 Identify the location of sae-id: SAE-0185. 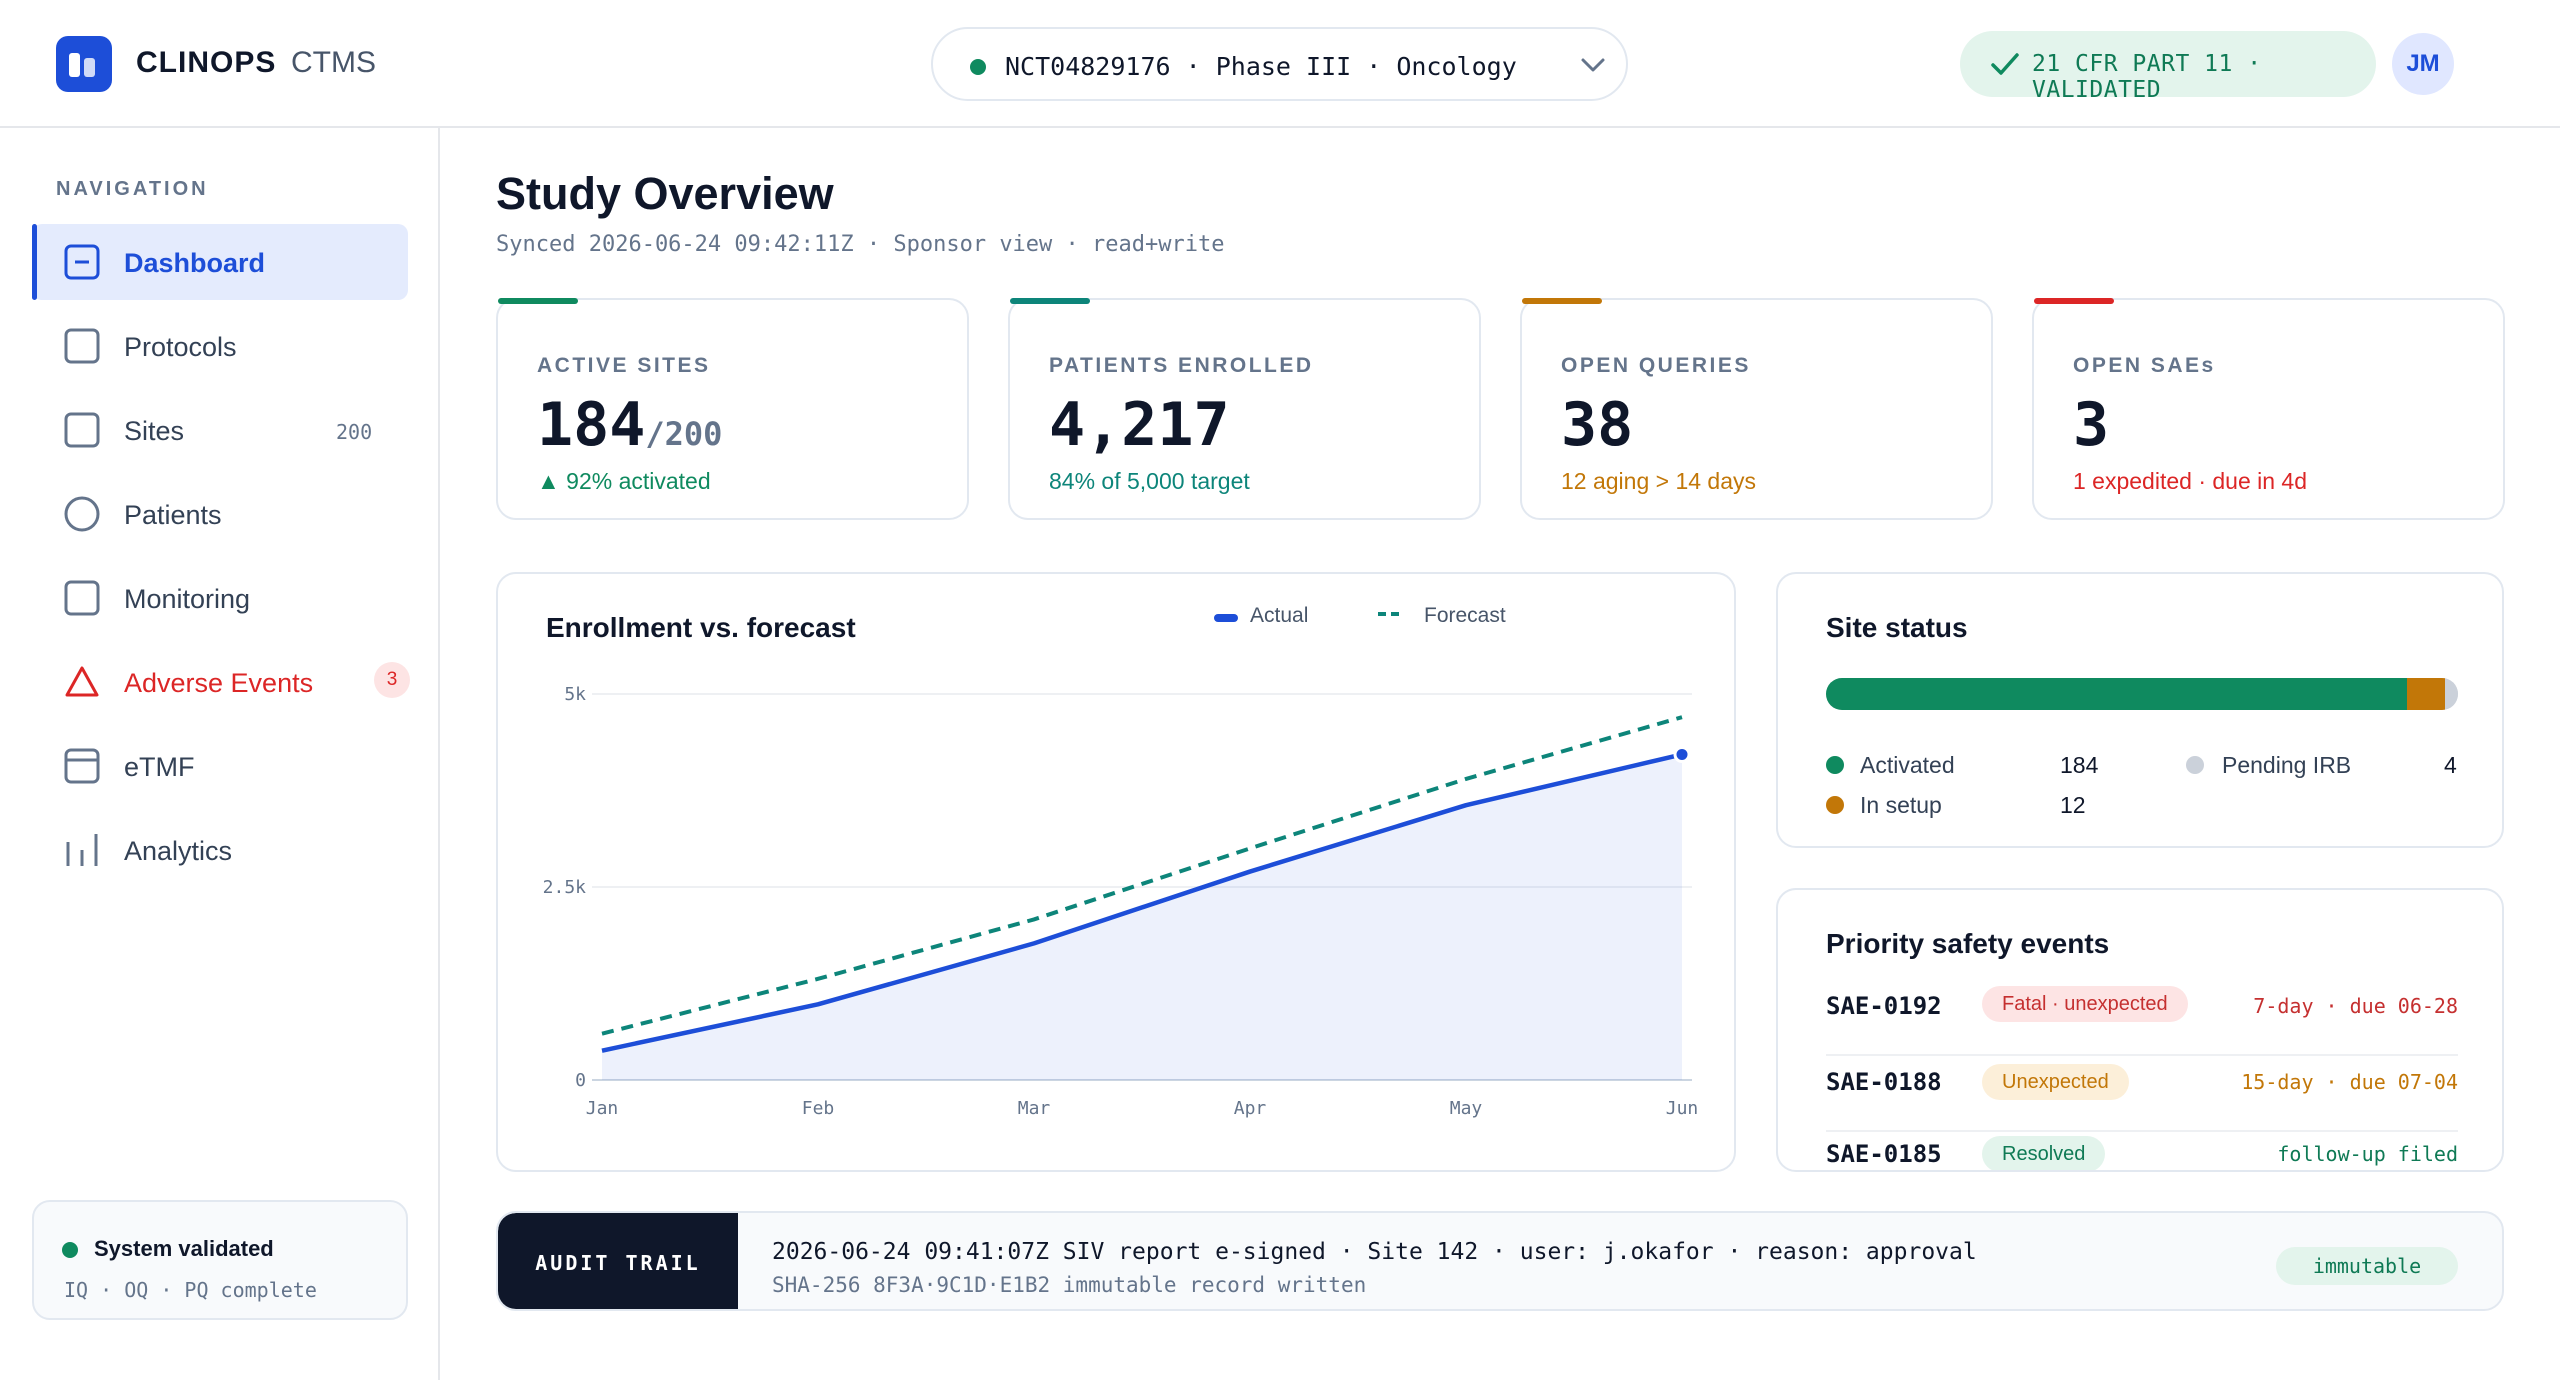
(1884, 1154).